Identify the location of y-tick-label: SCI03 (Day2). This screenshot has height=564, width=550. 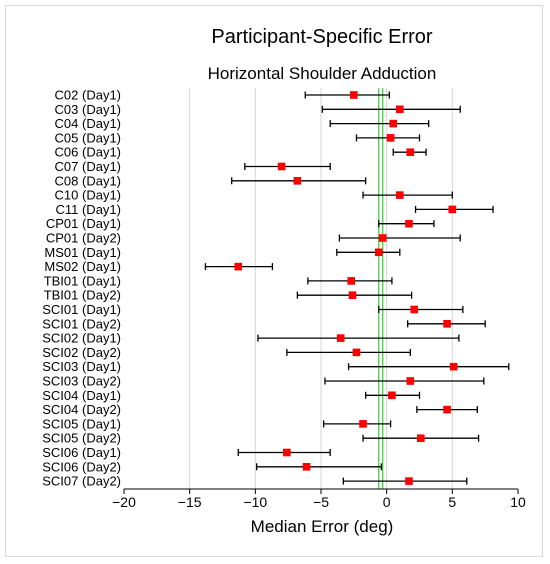
(81, 381).